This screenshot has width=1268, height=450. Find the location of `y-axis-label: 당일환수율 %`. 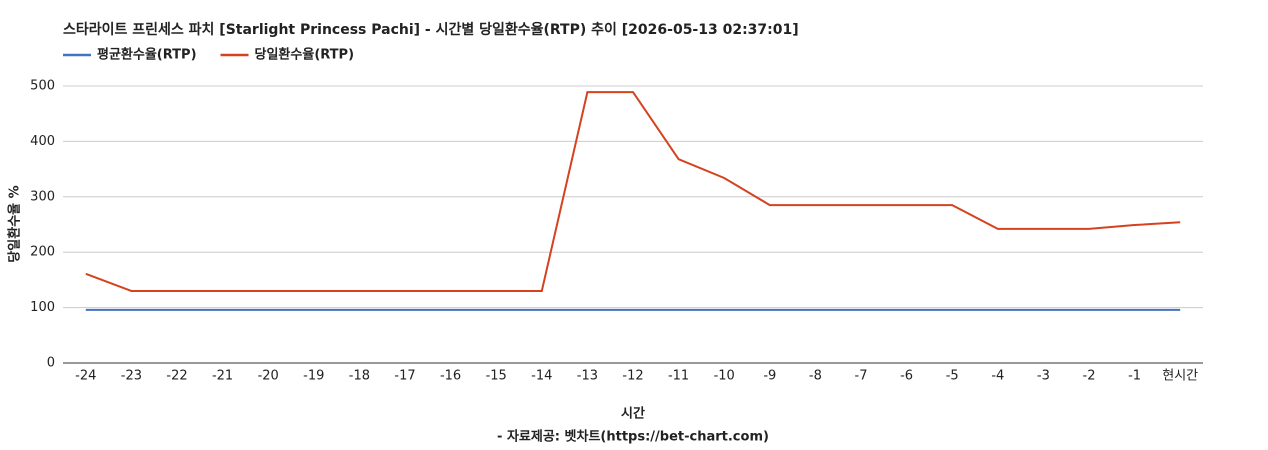

y-axis-label: 당일환수율 % is located at coordinates (15, 223).